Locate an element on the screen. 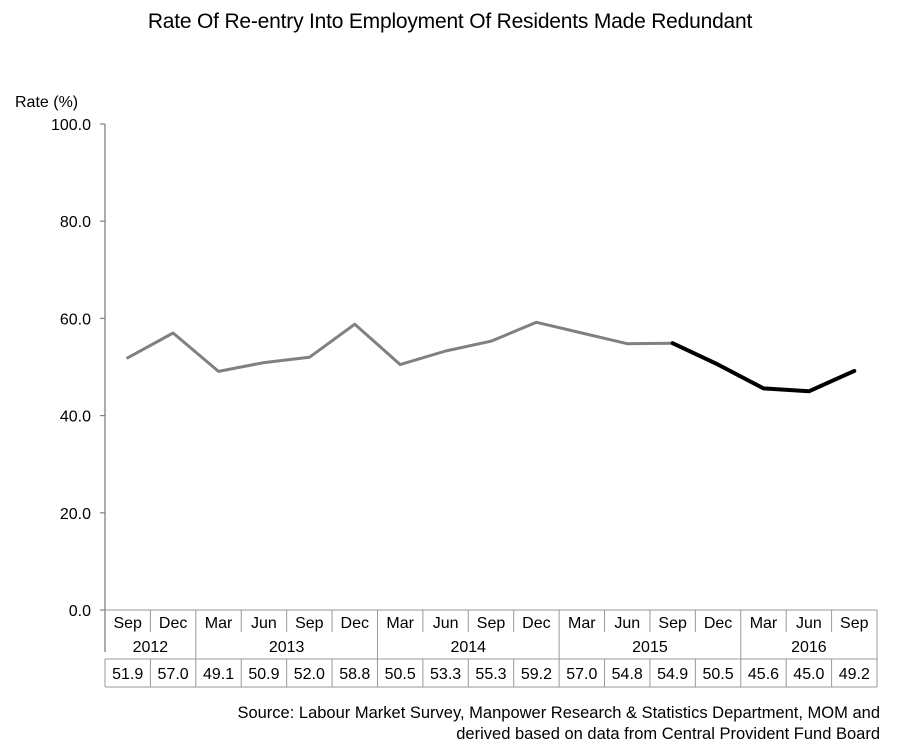 The image size is (900, 752). y-tick-label: 100.0 is located at coordinates (71, 125).